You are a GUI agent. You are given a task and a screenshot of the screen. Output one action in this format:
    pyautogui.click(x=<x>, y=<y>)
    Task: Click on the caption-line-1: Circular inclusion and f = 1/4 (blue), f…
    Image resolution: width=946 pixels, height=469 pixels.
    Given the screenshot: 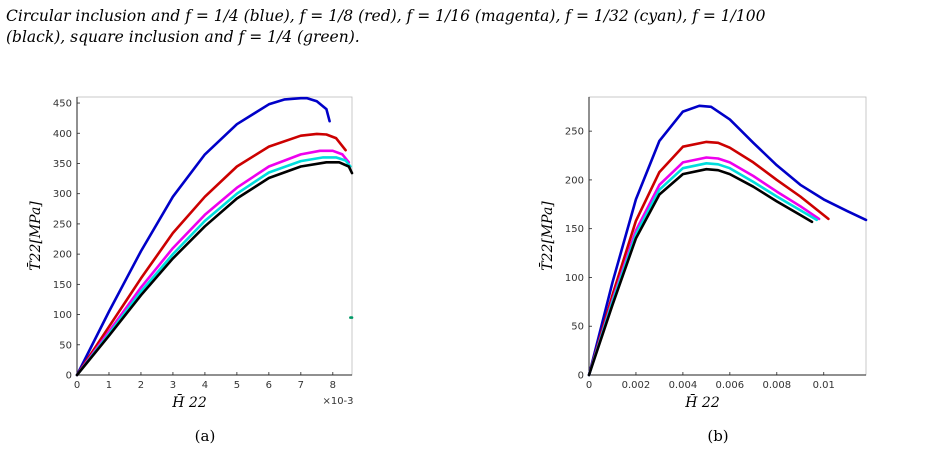 What is the action you would take?
    pyautogui.click(x=386, y=16)
    